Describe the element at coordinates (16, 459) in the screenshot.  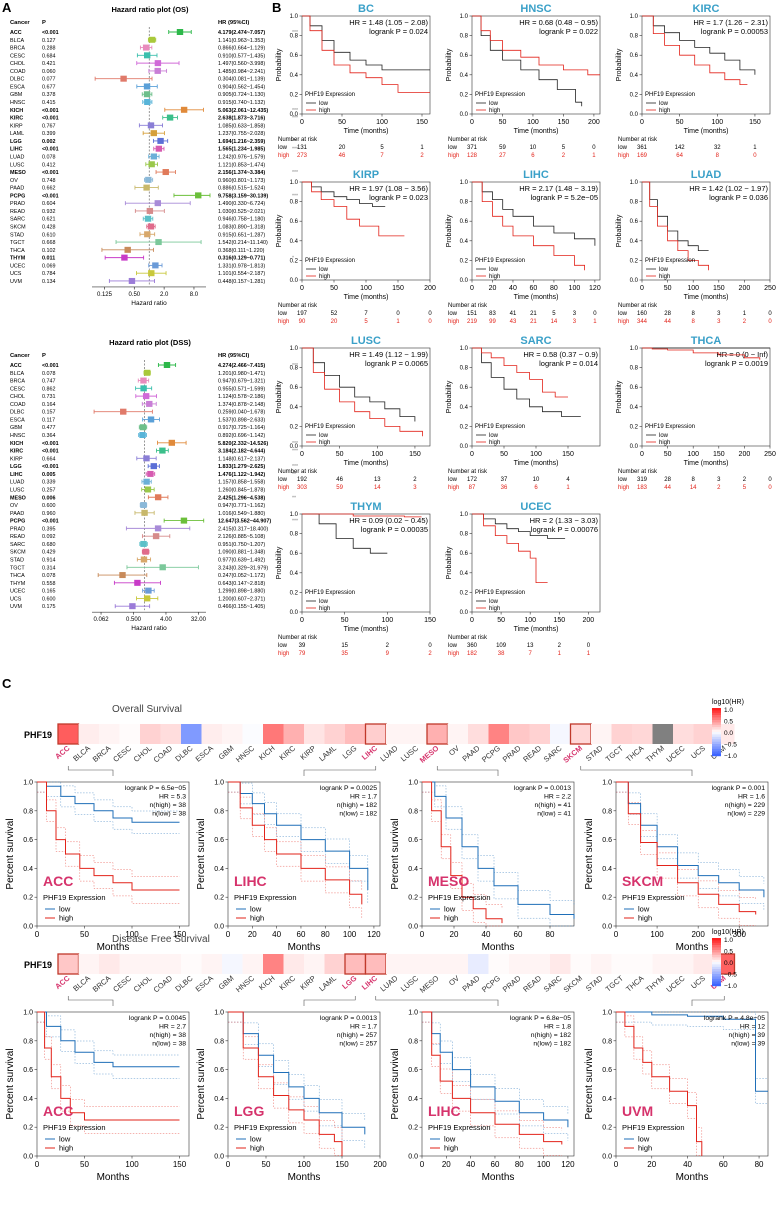
I see `forest-cancer: KIRP` at that location.